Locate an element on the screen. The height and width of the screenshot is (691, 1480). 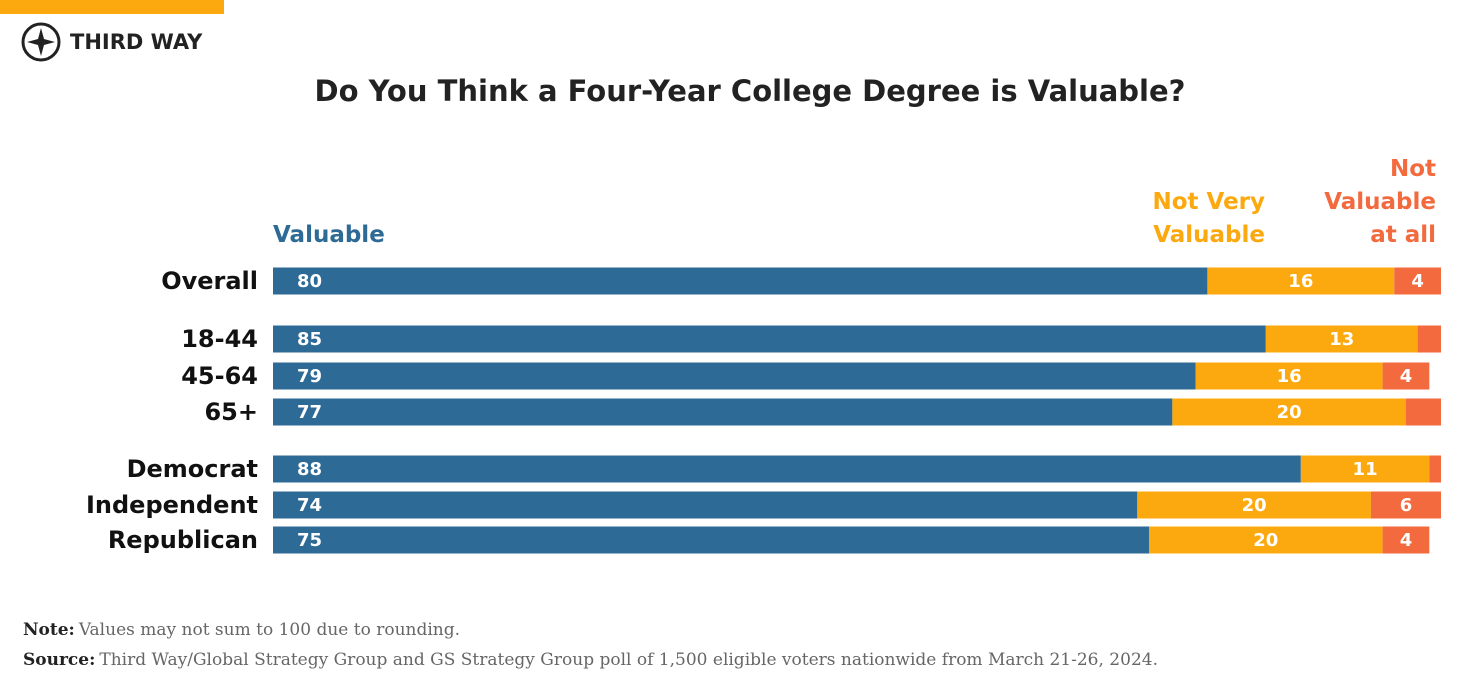
data-label: 77 is located at coordinates (309, 412).